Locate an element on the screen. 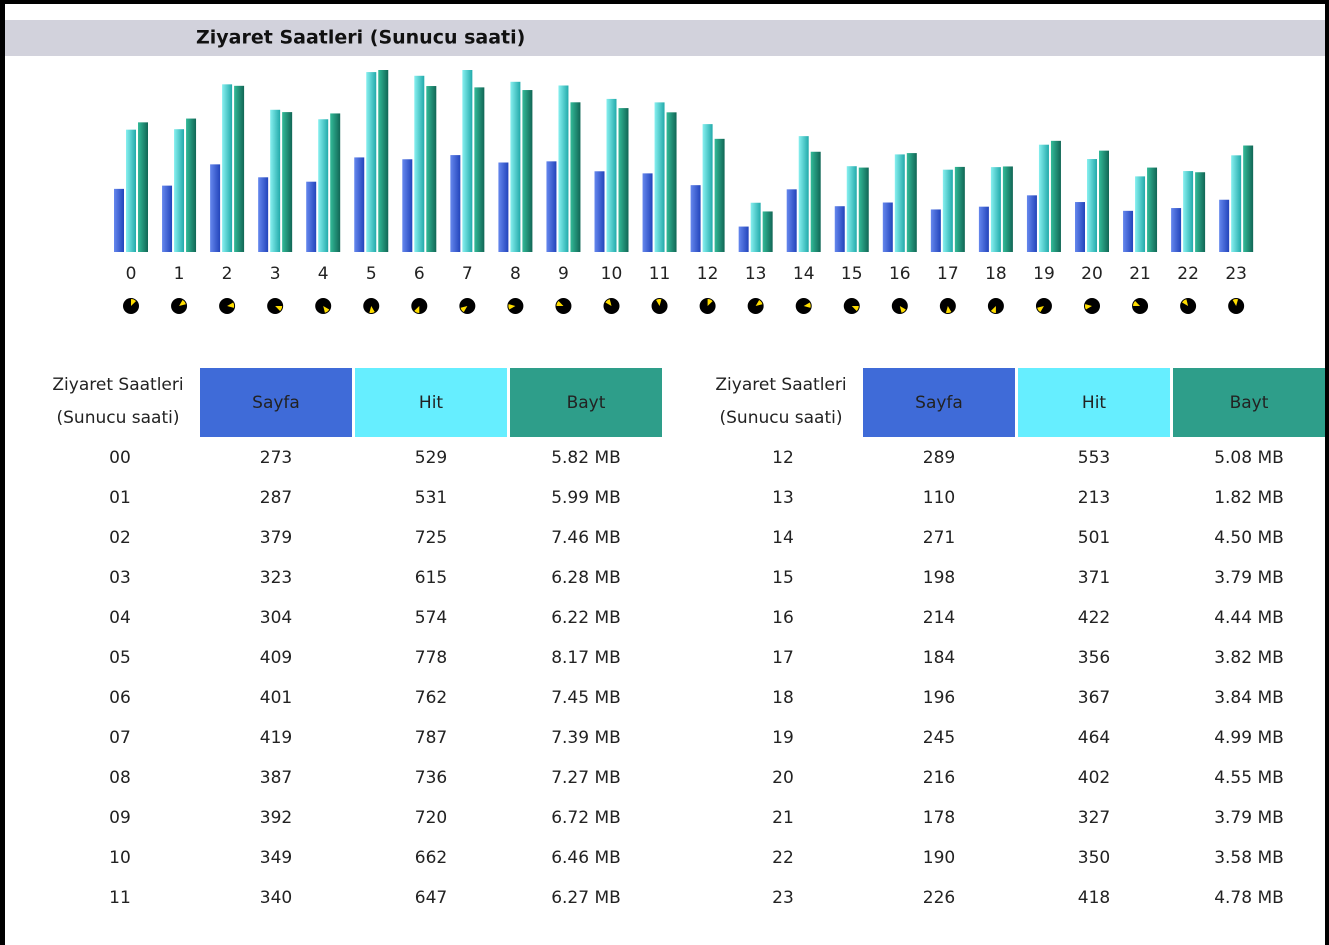 This screenshot has width=1329, height=945. bytes-cell: 3.58 MB is located at coordinates (1249, 858).